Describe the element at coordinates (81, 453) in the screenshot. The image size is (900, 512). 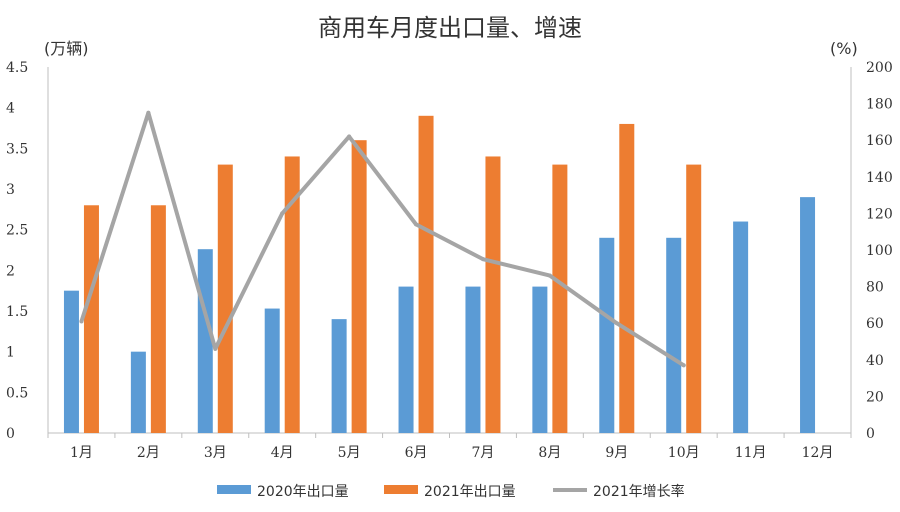
I see `x-tick-label: 1月` at that location.